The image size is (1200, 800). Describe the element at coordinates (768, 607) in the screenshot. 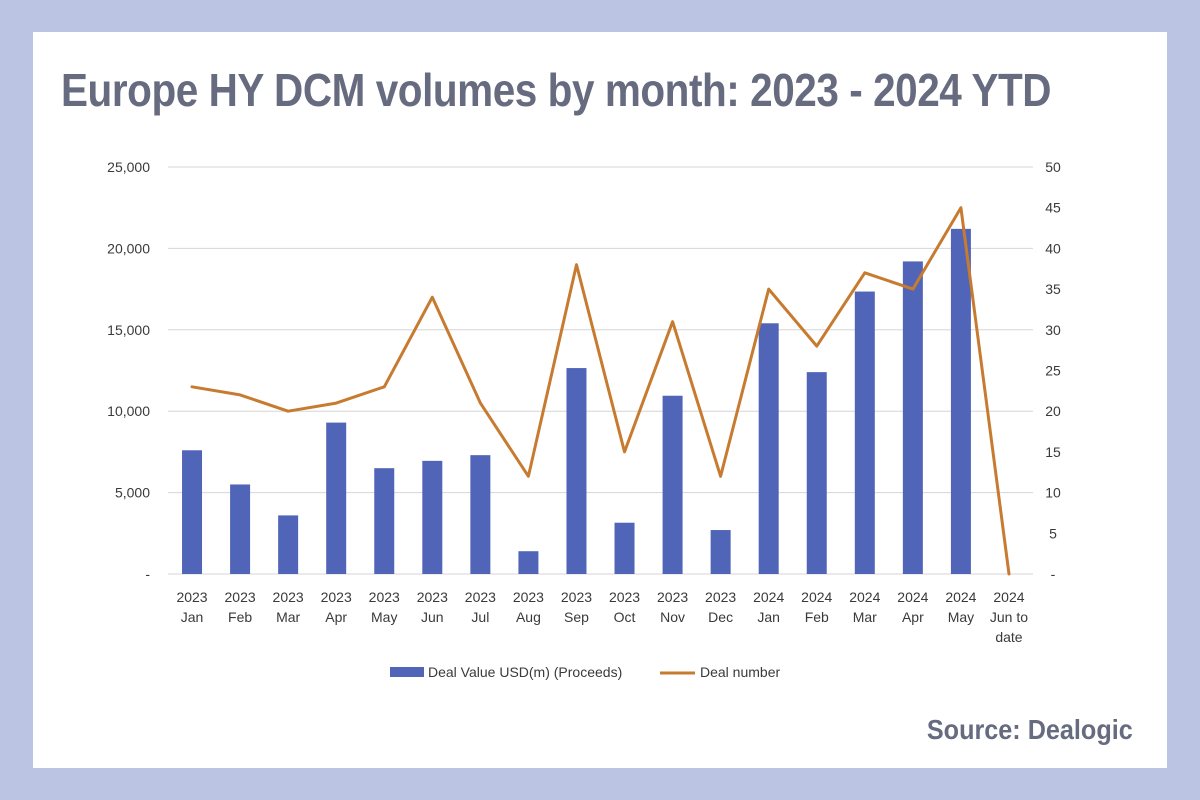

I see `x-tick-label: 2024 Jan` at that location.